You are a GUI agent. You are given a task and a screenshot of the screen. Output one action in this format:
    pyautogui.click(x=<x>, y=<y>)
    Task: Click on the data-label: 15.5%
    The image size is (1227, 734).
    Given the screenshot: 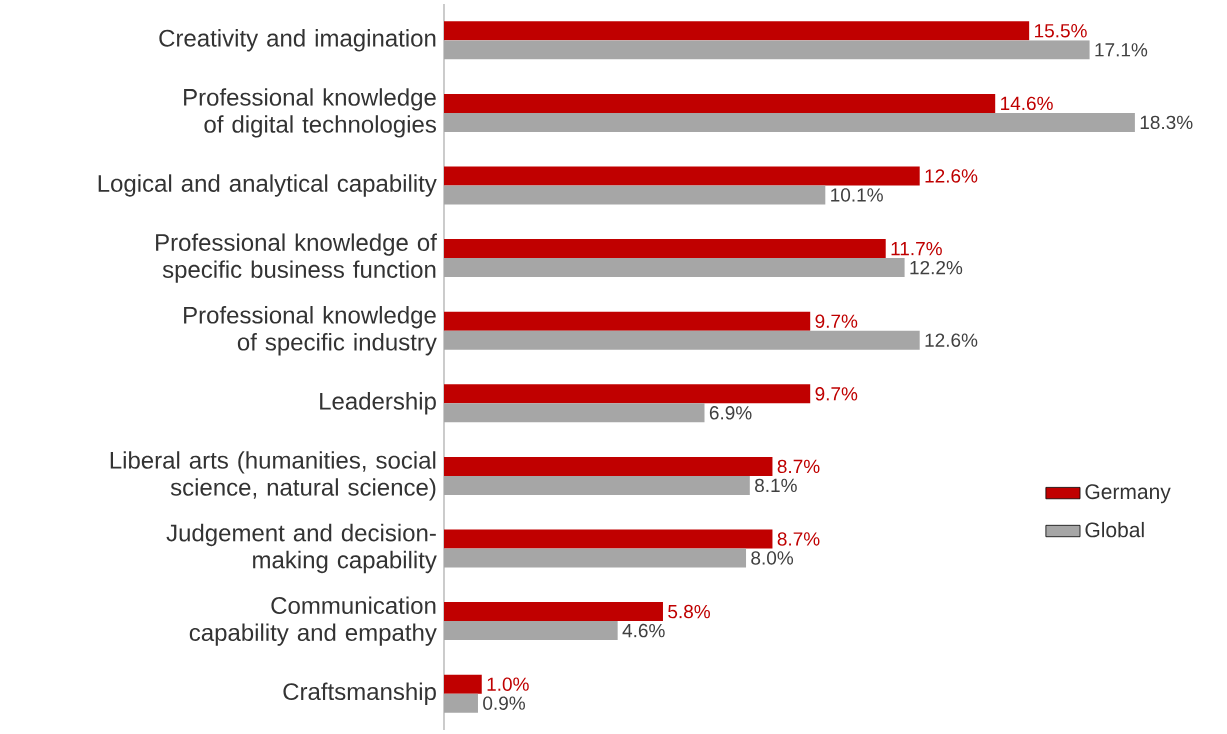 What is the action you would take?
    pyautogui.click(x=1061, y=31)
    